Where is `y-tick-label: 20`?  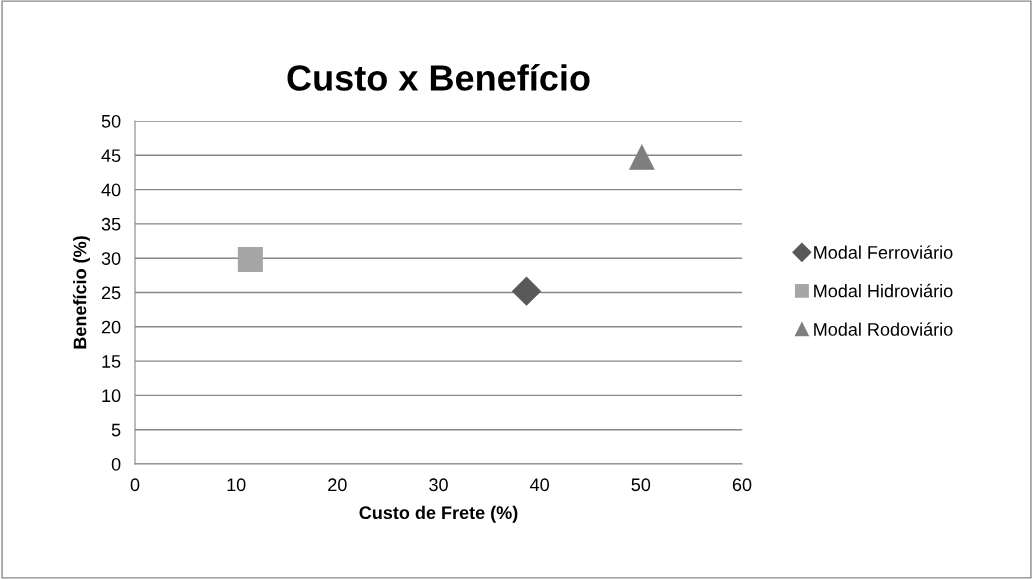 y-tick-label: 20 is located at coordinates (111, 327).